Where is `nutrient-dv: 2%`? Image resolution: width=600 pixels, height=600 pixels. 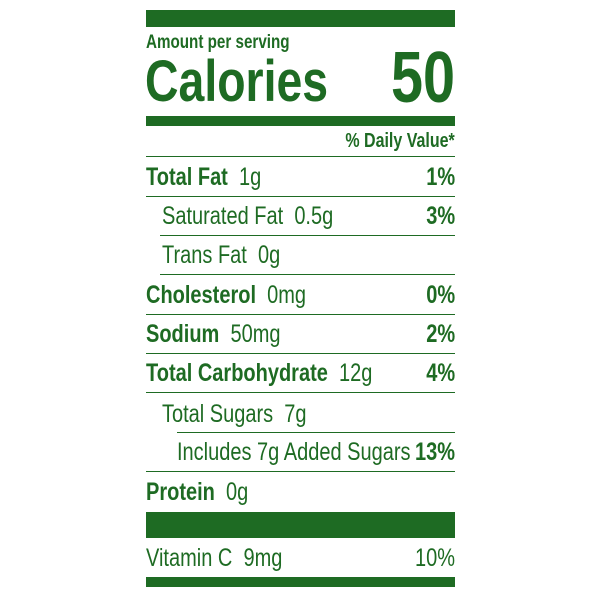 nutrient-dv: 2% is located at coordinates (440, 334).